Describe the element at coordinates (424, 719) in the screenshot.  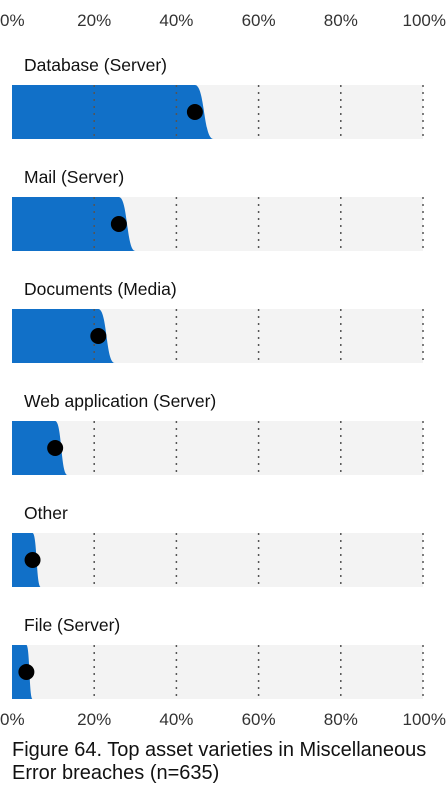
I see `x-tick-label-bottom: 100%` at that location.